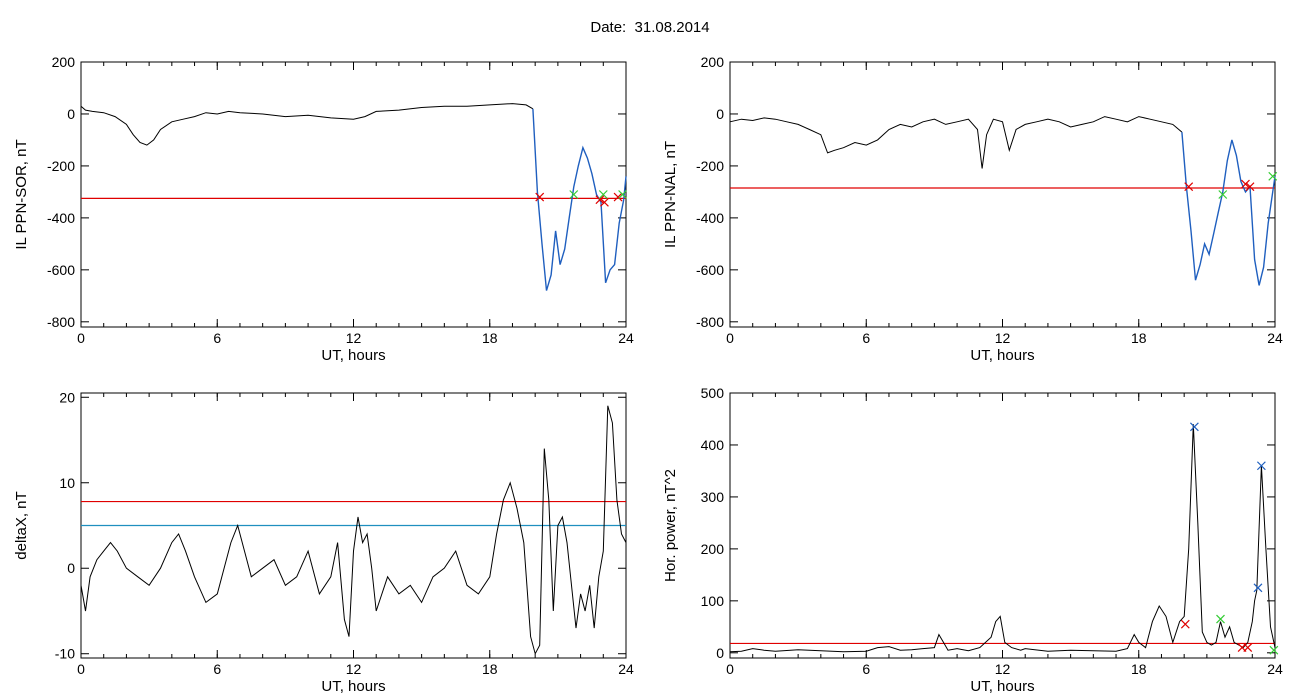  Describe the element at coordinates (670, 525) in the screenshot. I see `y-axis-label: Hor. power, nT^2` at that location.